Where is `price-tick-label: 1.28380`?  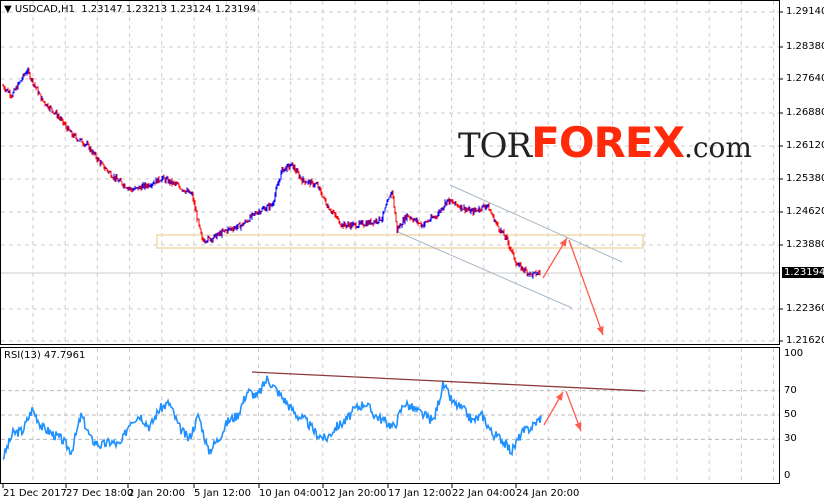
price-tick-label: 1.28380 is located at coordinates (805, 46).